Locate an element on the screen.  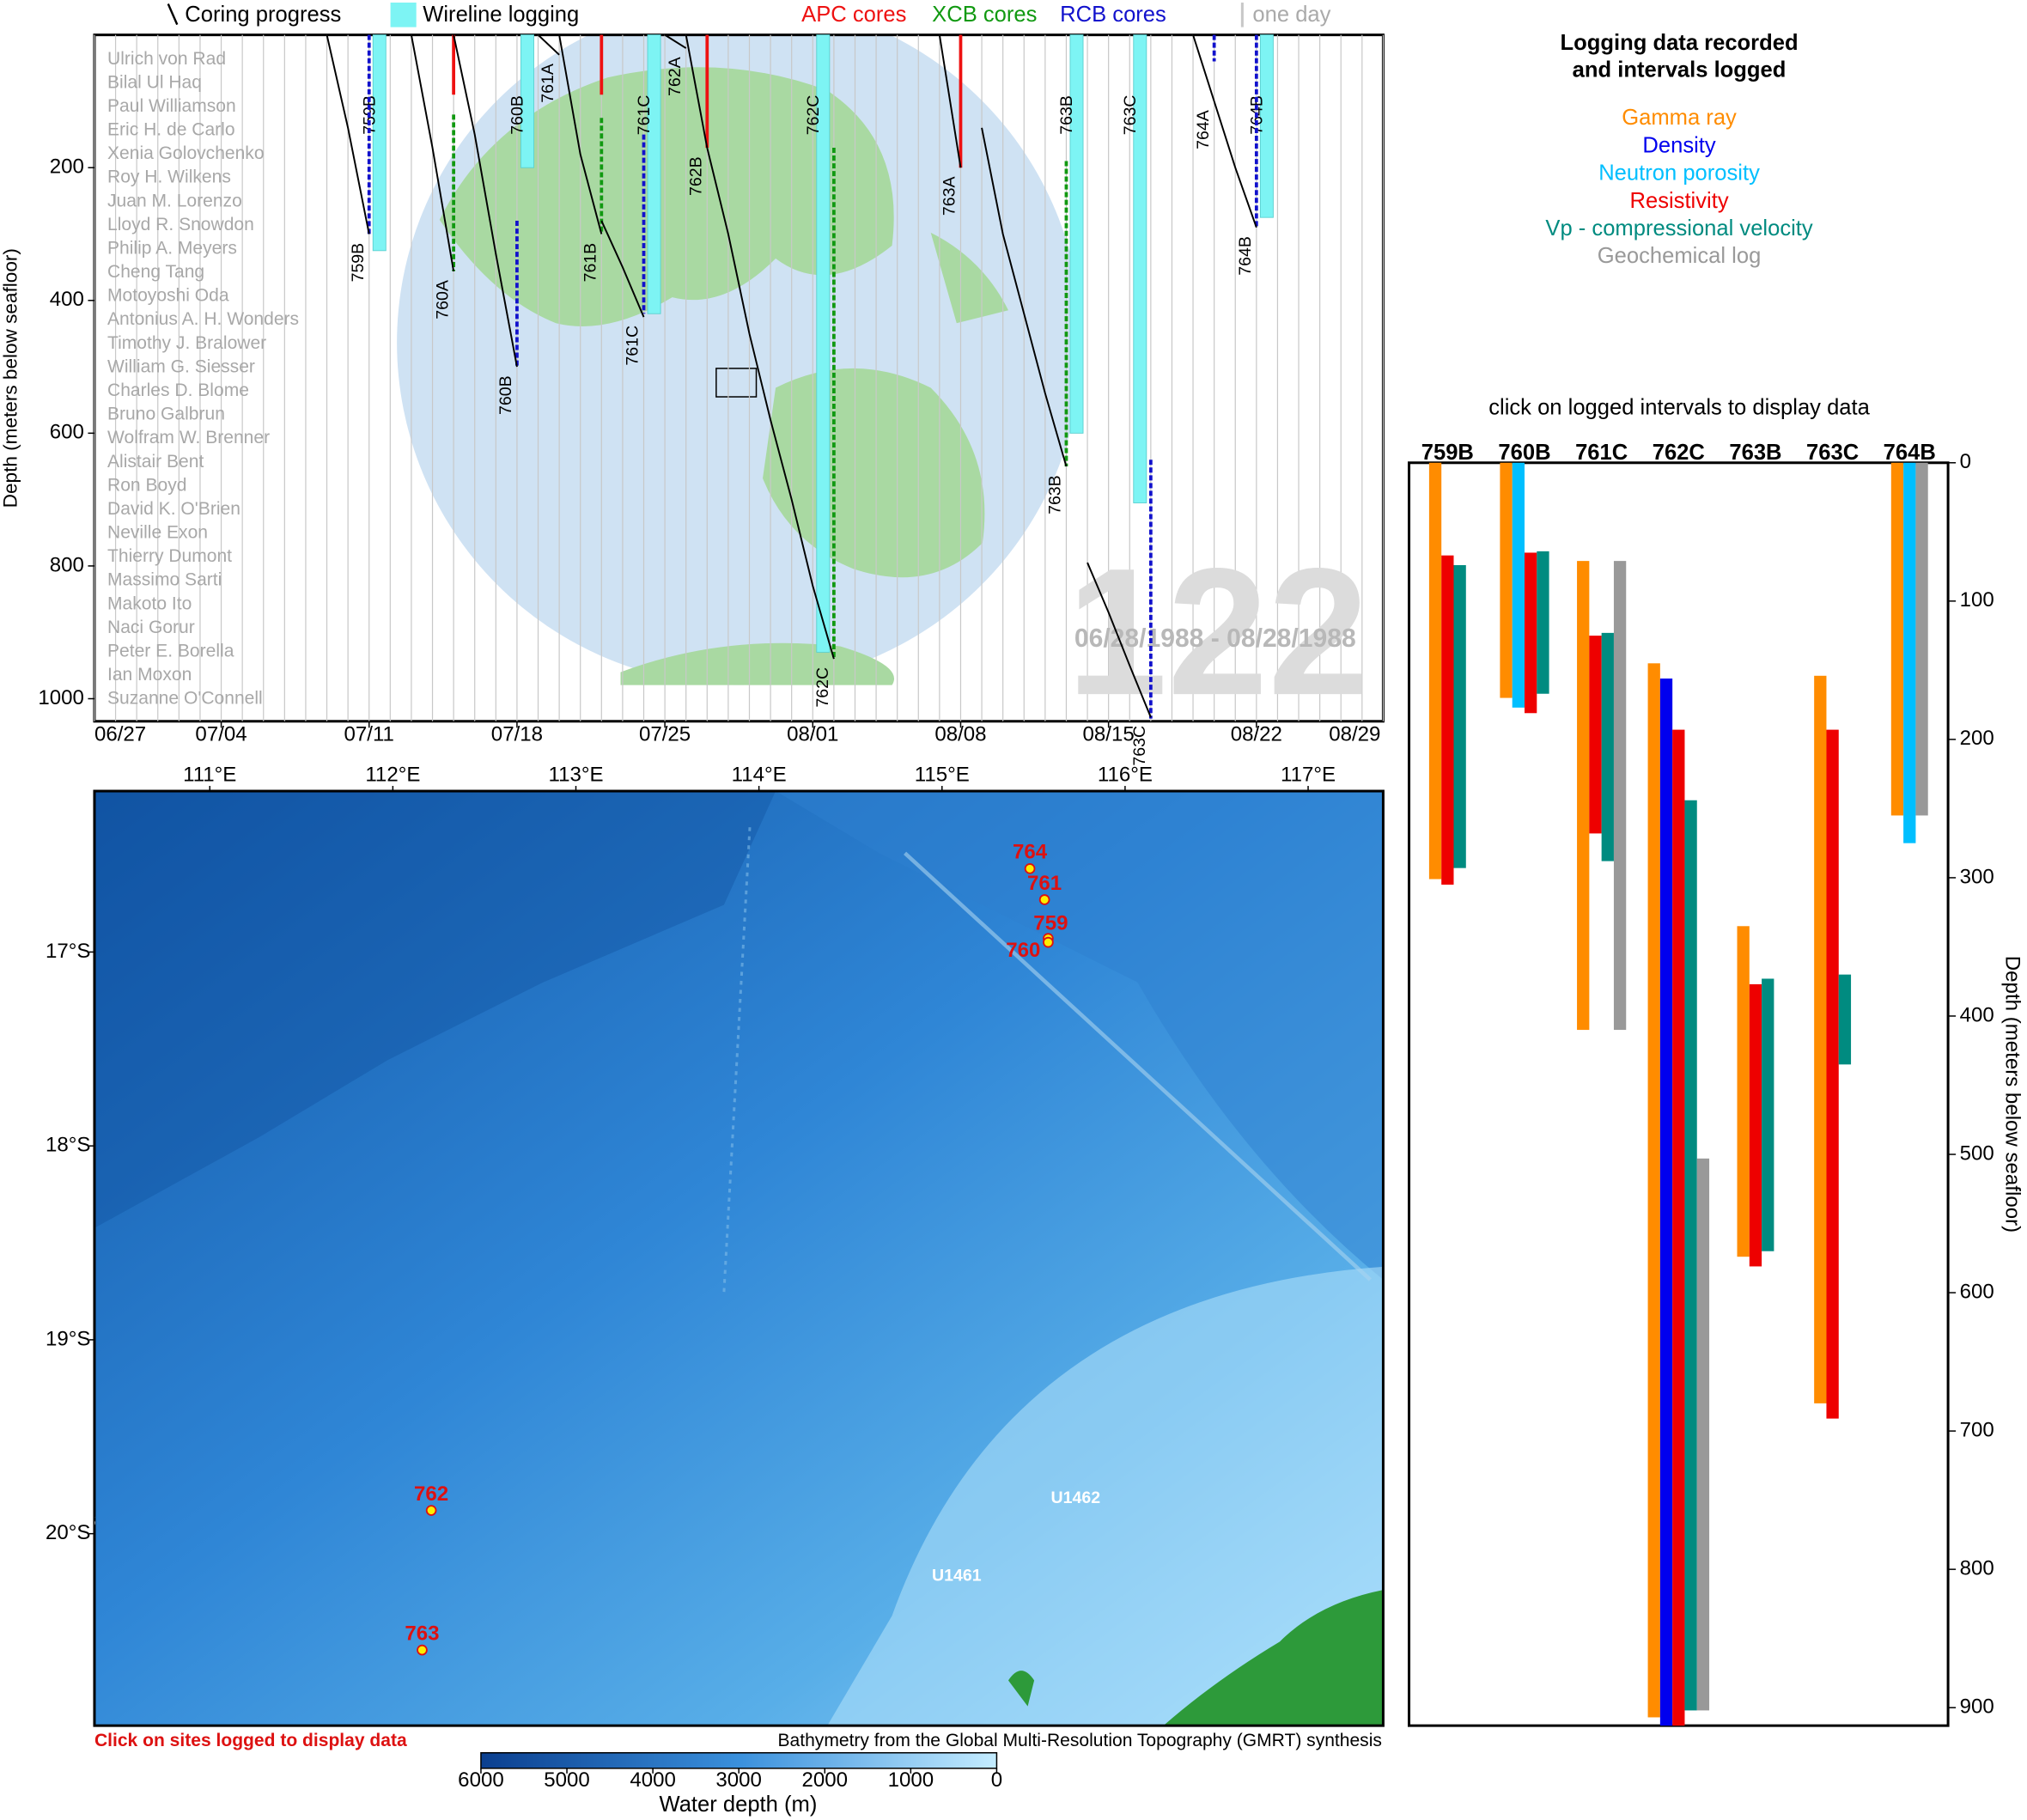
y-axis-label: Depth (meters below seafloor) is located at coordinates (10, 378).